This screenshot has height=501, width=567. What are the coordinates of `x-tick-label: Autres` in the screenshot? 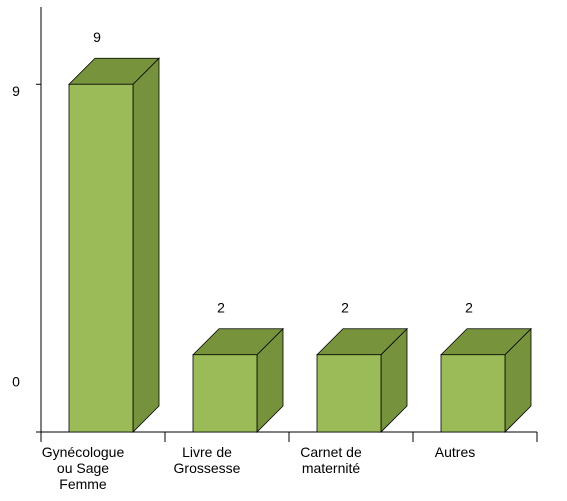 It's located at (455, 452).